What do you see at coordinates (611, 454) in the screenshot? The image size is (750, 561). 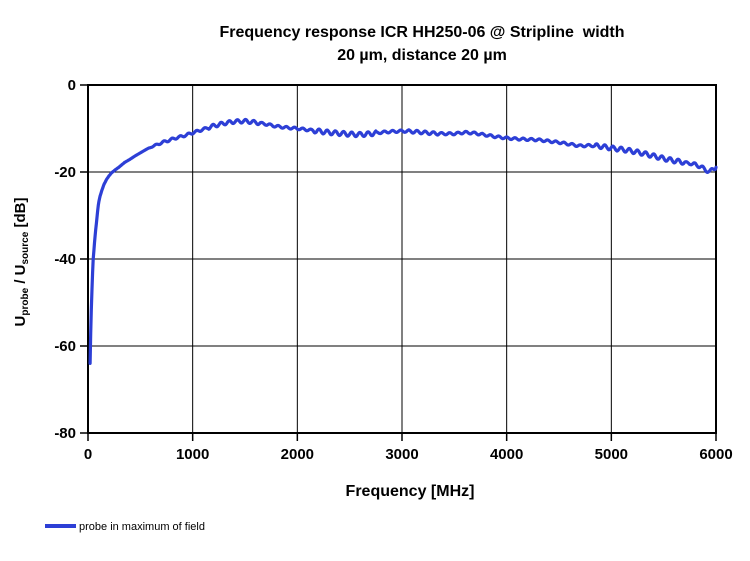 I see `x-tick-label: 5000` at bounding box center [611, 454].